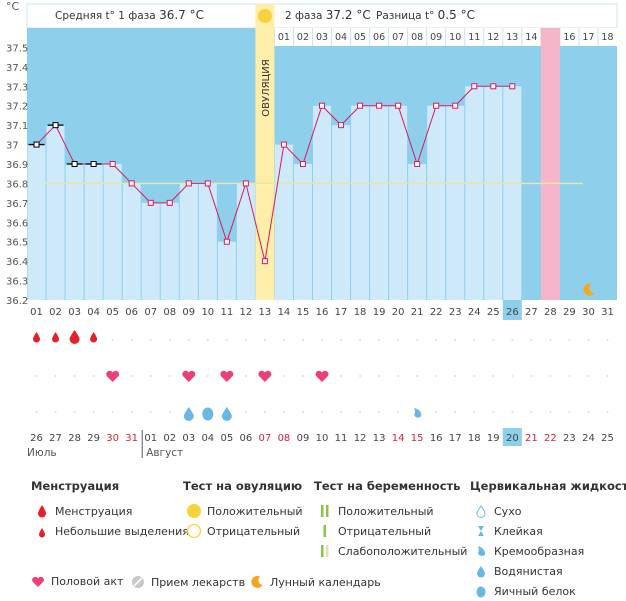 This screenshot has width=626, height=601. I want to click on phase2-day-label: 03, so click(322, 37).